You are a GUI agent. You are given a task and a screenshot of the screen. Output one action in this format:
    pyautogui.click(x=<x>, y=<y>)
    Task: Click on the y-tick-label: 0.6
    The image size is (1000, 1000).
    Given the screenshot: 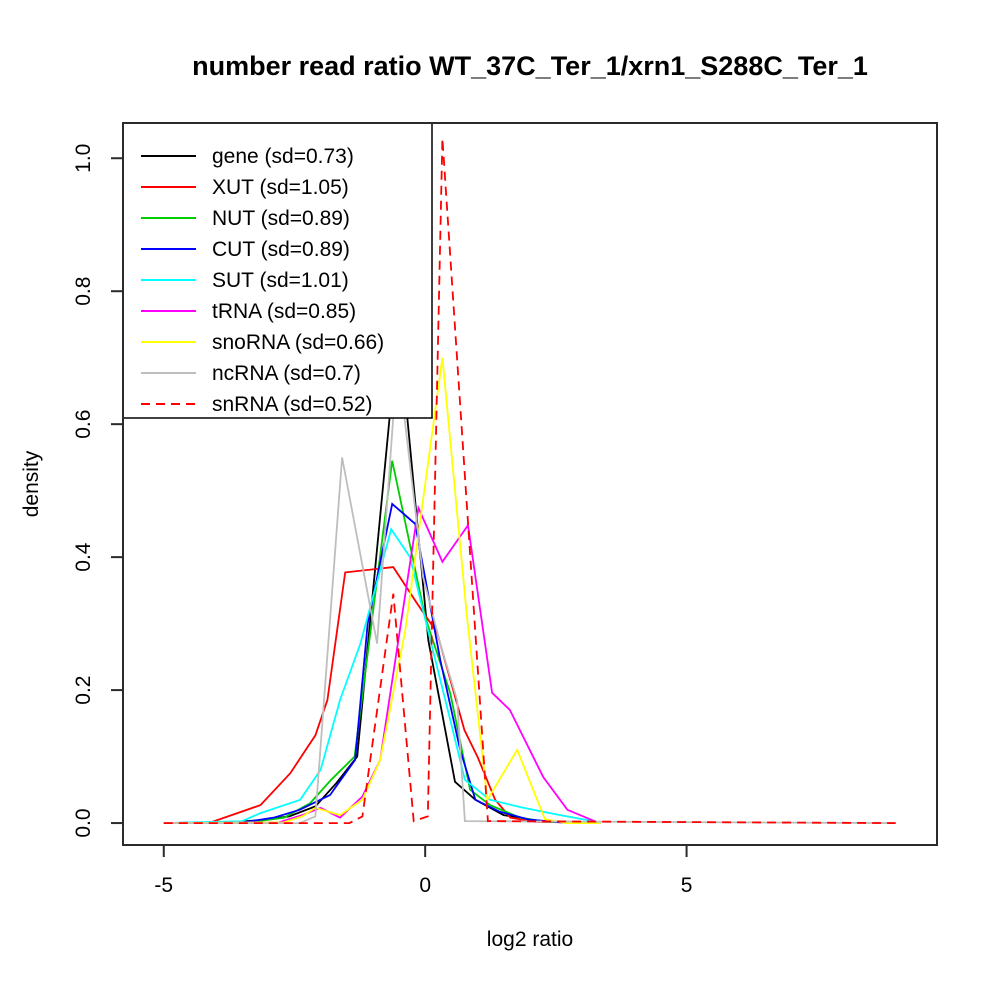 What is the action you would take?
    pyautogui.click(x=83, y=424)
    